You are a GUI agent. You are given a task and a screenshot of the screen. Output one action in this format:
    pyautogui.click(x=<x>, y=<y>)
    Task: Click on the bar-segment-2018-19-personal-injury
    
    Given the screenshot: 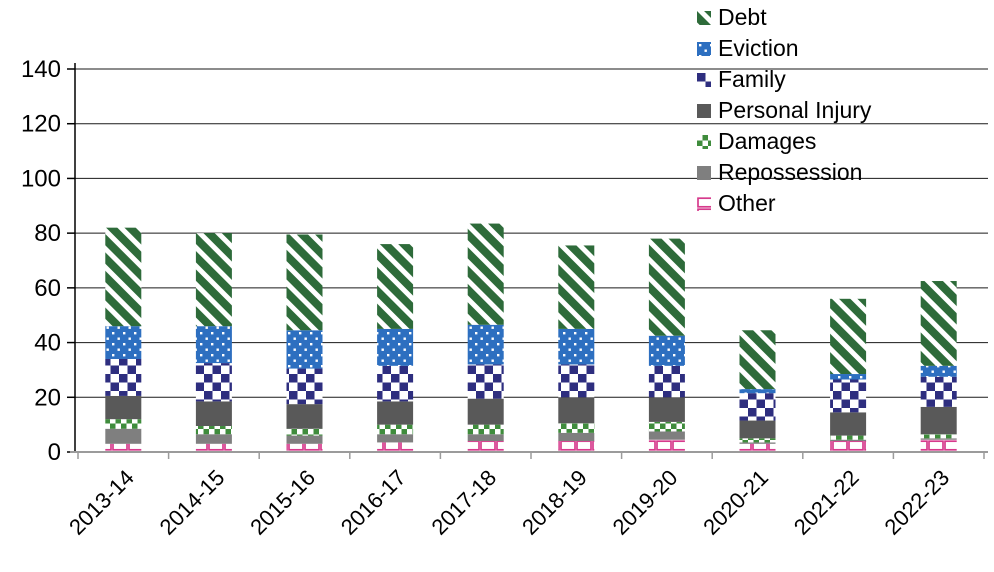 What is the action you would take?
    pyautogui.click(x=576, y=410)
    